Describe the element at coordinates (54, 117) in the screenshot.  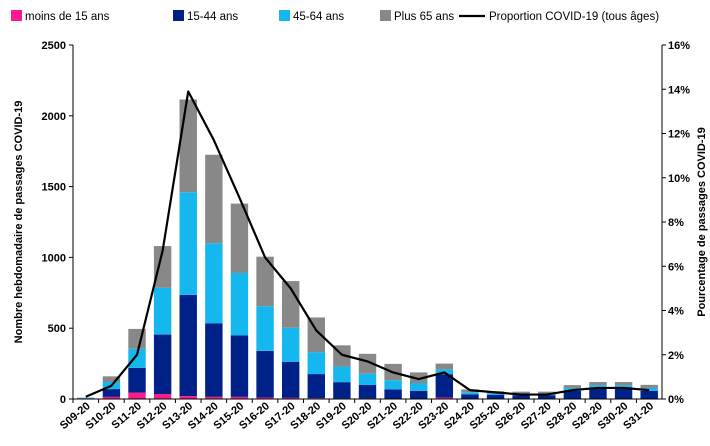
I see `y-left-tick-label: 2000` at that location.